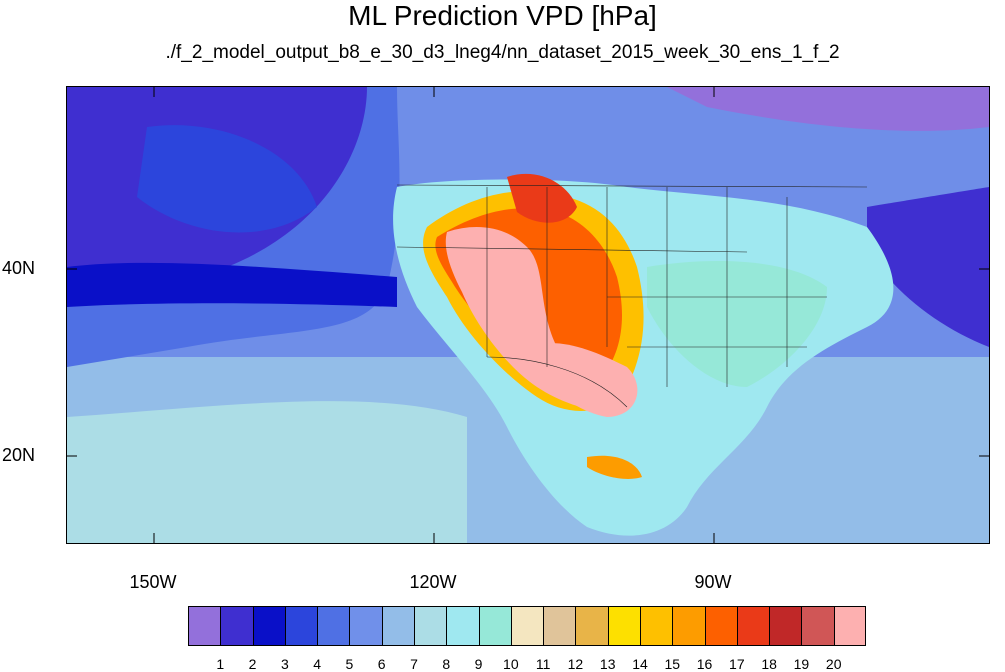 This screenshot has height=672, width=1005. What do you see at coordinates (536, 319) in the screenshot?
I see `great-basin-peak` at bounding box center [536, 319].